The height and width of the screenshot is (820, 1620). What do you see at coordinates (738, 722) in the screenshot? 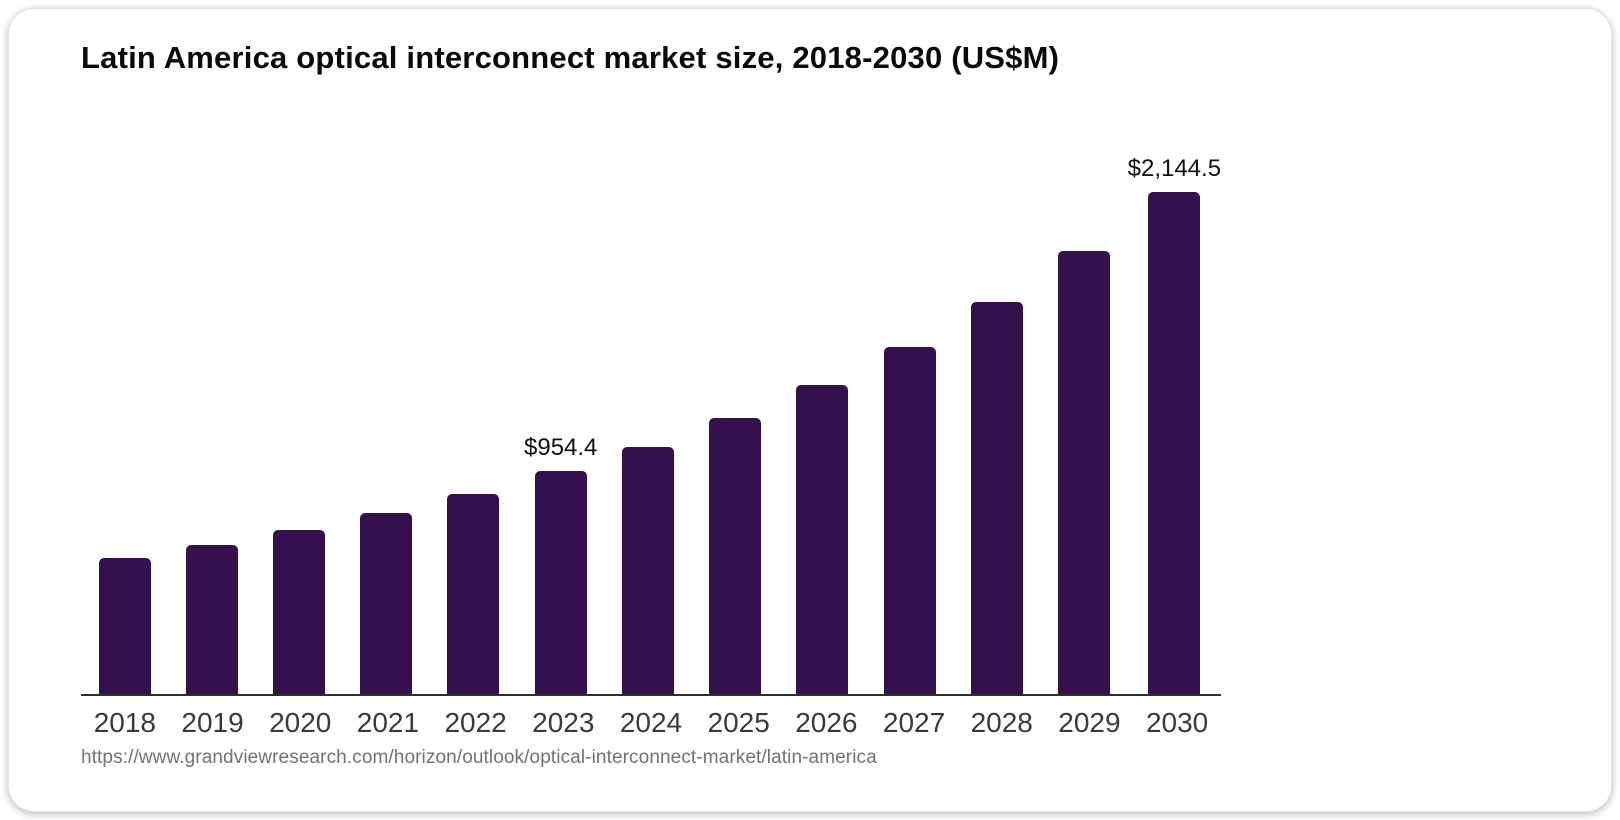
I see `x-axis-label: 2025` at bounding box center [738, 722].